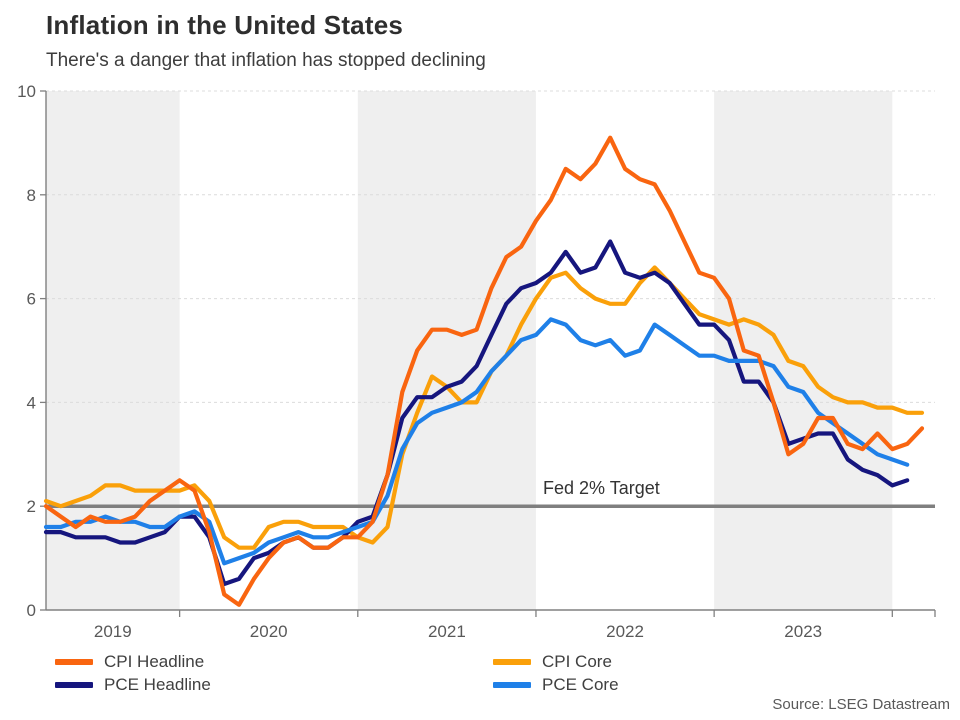 The width and height of the screenshot is (960, 720). What do you see at coordinates (803, 350) in the screenshot?
I see `year-band` at bounding box center [803, 350].